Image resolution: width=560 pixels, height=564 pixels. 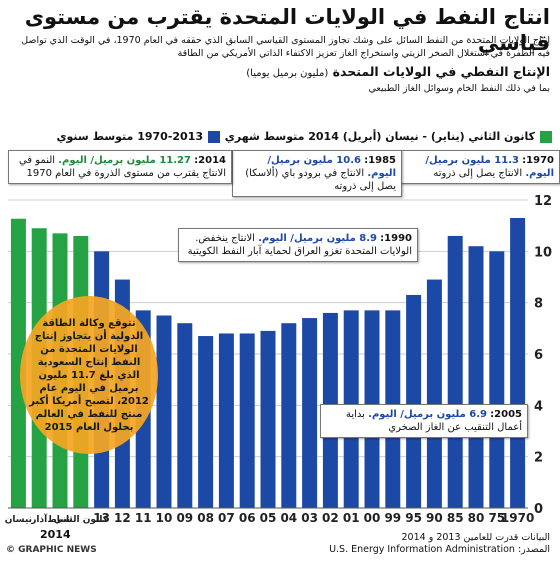 What do you see at coordinates (330, 518) in the screenshot?
I see `x-tick-label: 02` at bounding box center [330, 518].